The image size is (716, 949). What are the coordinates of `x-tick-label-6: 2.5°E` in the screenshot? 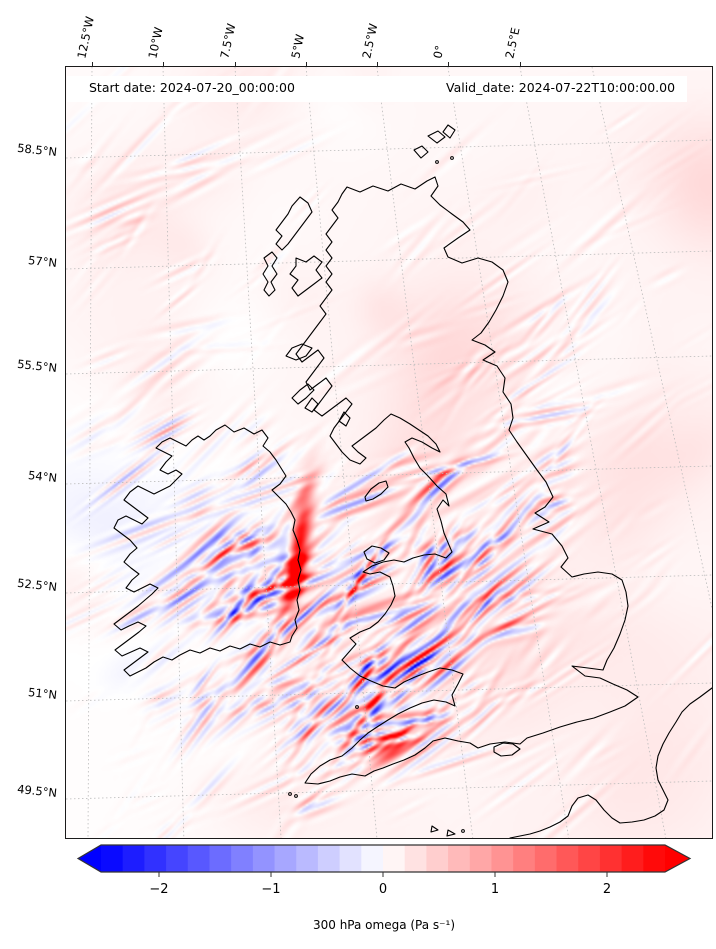 It's located at (512, 43).